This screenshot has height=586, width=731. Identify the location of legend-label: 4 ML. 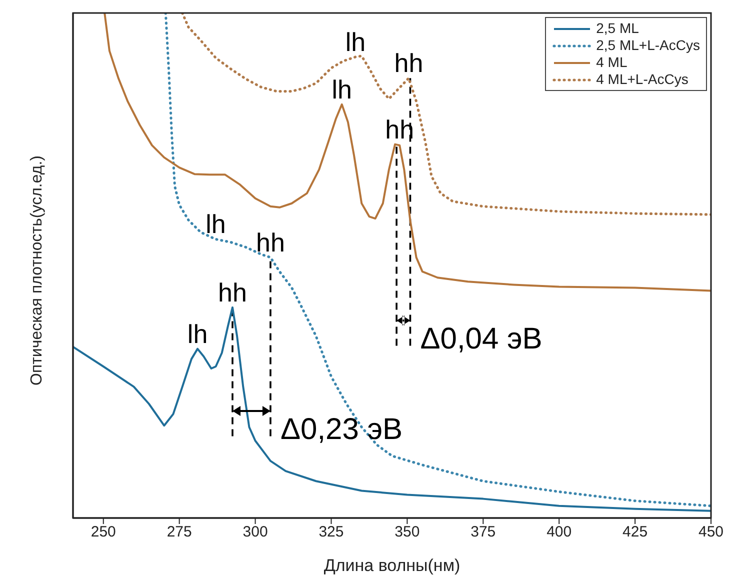
(612, 62).